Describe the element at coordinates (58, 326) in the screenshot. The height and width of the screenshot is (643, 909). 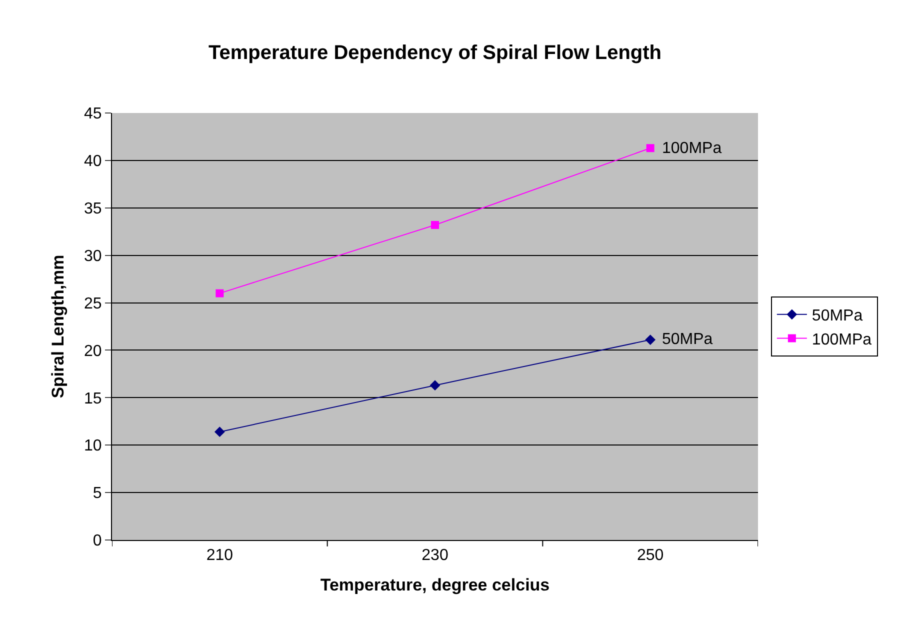
I see `y-axis-title: Spiral Length,mm` at that location.